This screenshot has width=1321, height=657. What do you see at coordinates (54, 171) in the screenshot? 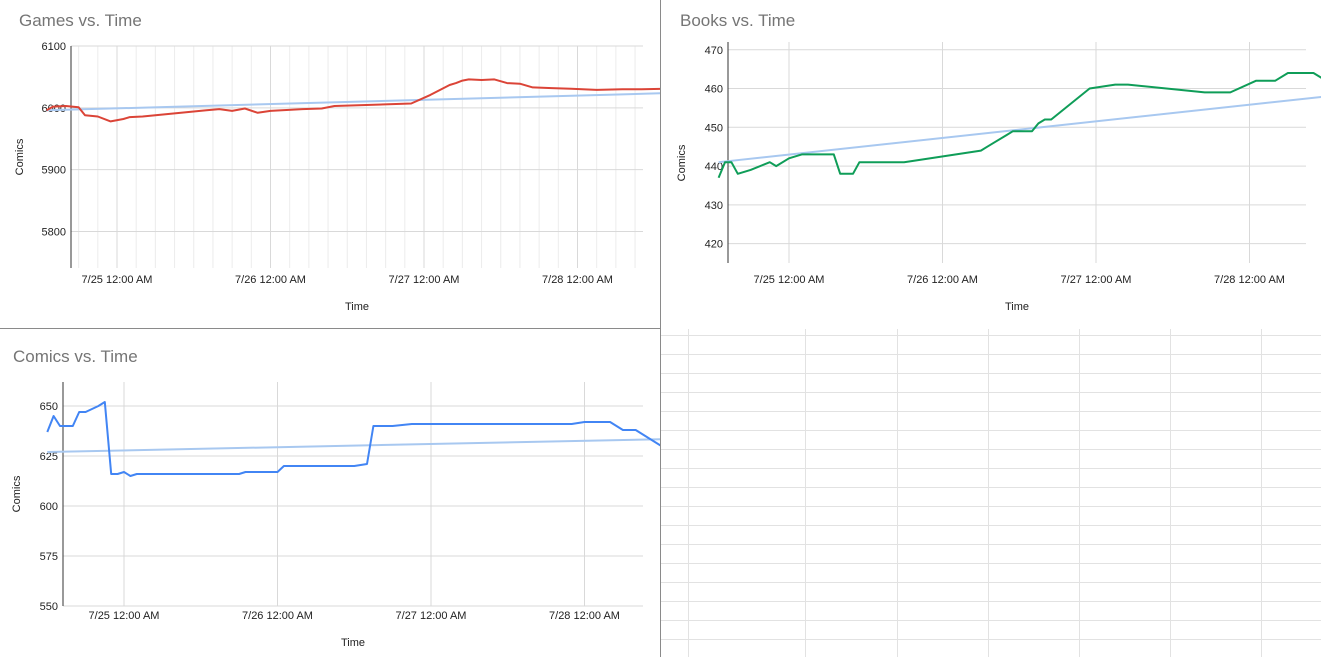
I see `y-tick-label: 5900` at bounding box center [54, 171].